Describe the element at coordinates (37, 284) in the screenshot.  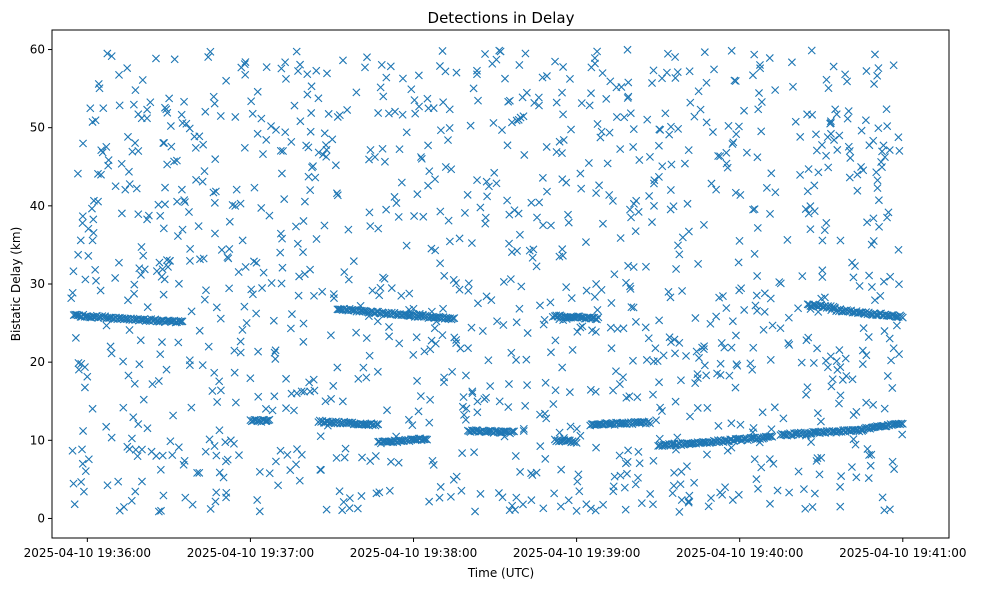
I see `y-tick-label: 30` at that location.